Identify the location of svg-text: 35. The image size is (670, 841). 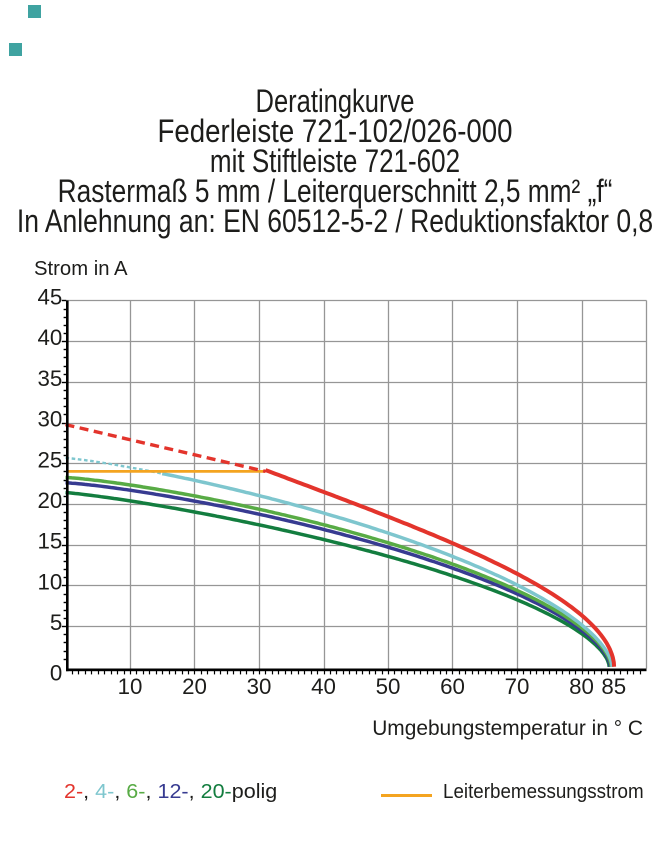
(49, 378).